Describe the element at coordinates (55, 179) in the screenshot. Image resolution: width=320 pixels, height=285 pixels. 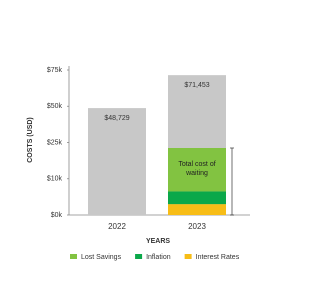
I see `y-tick-label: $10k` at that location.